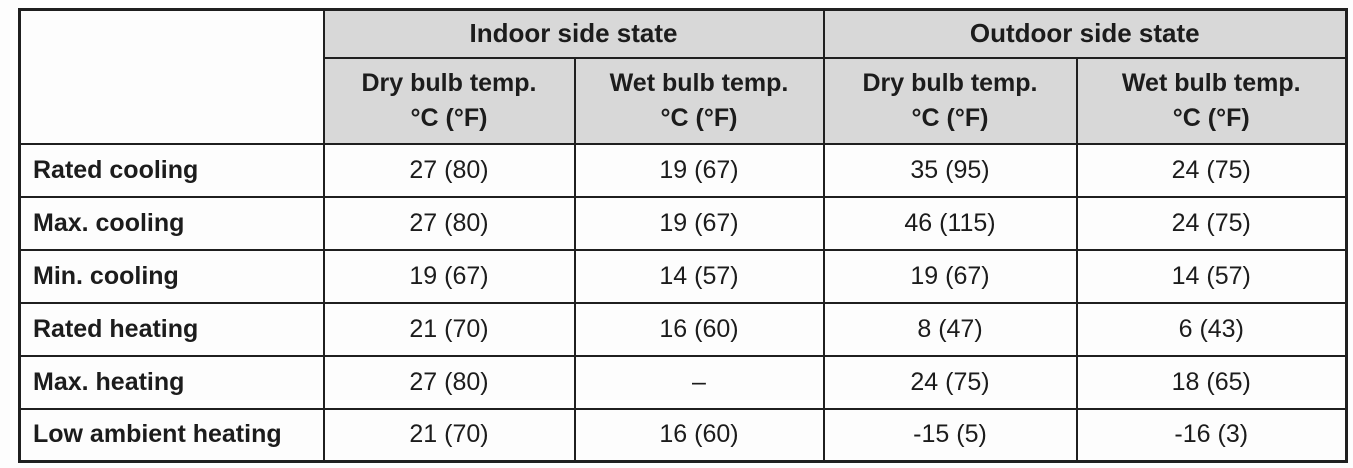  Describe the element at coordinates (1211, 100) in the screenshot. I see `column-header-outdoor-wet-bulb: Wet bulb temp. °C (°F)` at that location.